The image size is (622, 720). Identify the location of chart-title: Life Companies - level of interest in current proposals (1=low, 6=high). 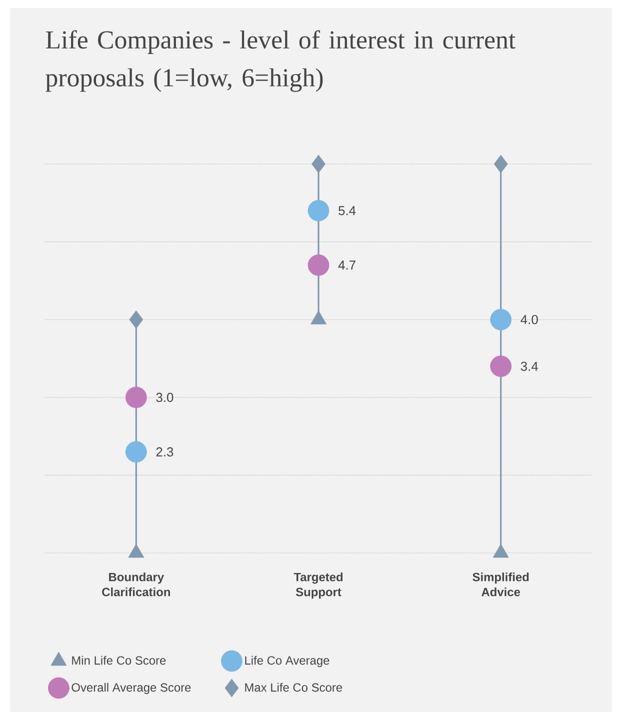
(281, 61).